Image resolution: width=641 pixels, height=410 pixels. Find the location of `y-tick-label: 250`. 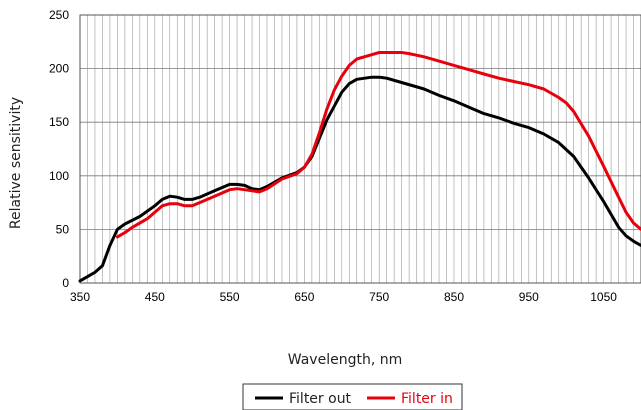

y-tick-label: 250 is located at coordinates (59, 15).